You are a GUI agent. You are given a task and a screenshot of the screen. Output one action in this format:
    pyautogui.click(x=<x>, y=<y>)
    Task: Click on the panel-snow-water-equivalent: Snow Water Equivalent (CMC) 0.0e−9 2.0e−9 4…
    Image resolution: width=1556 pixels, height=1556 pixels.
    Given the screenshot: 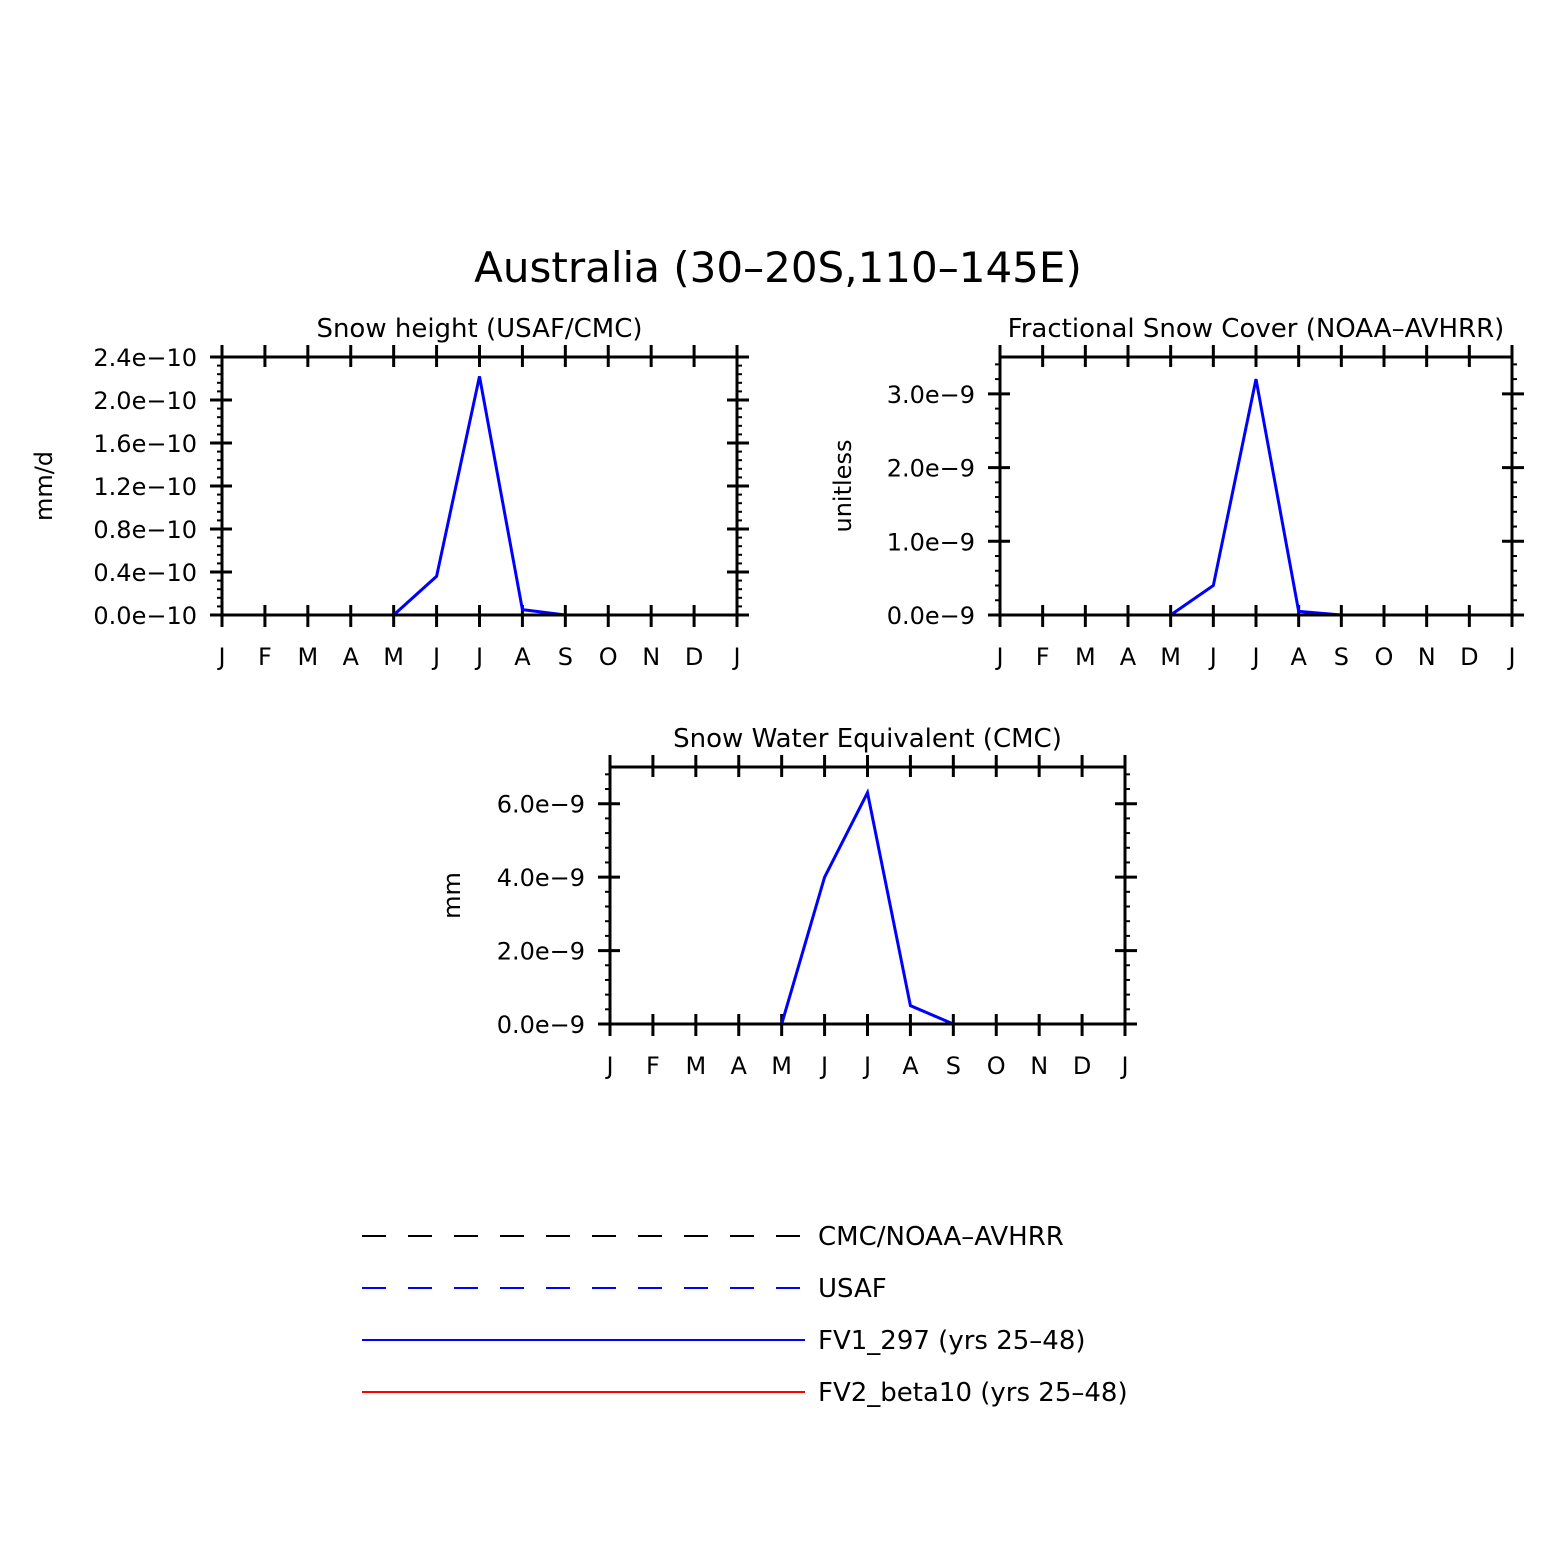 What is the action you would take?
    pyautogui.click(x=787, y=902)
    